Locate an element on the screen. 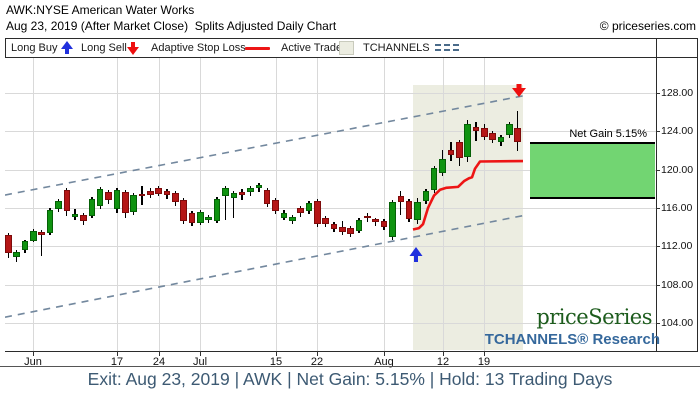 The height and width of the screenshot is (400, 700). x-axis-date-label: 19 is located at coordinates (484, 362).